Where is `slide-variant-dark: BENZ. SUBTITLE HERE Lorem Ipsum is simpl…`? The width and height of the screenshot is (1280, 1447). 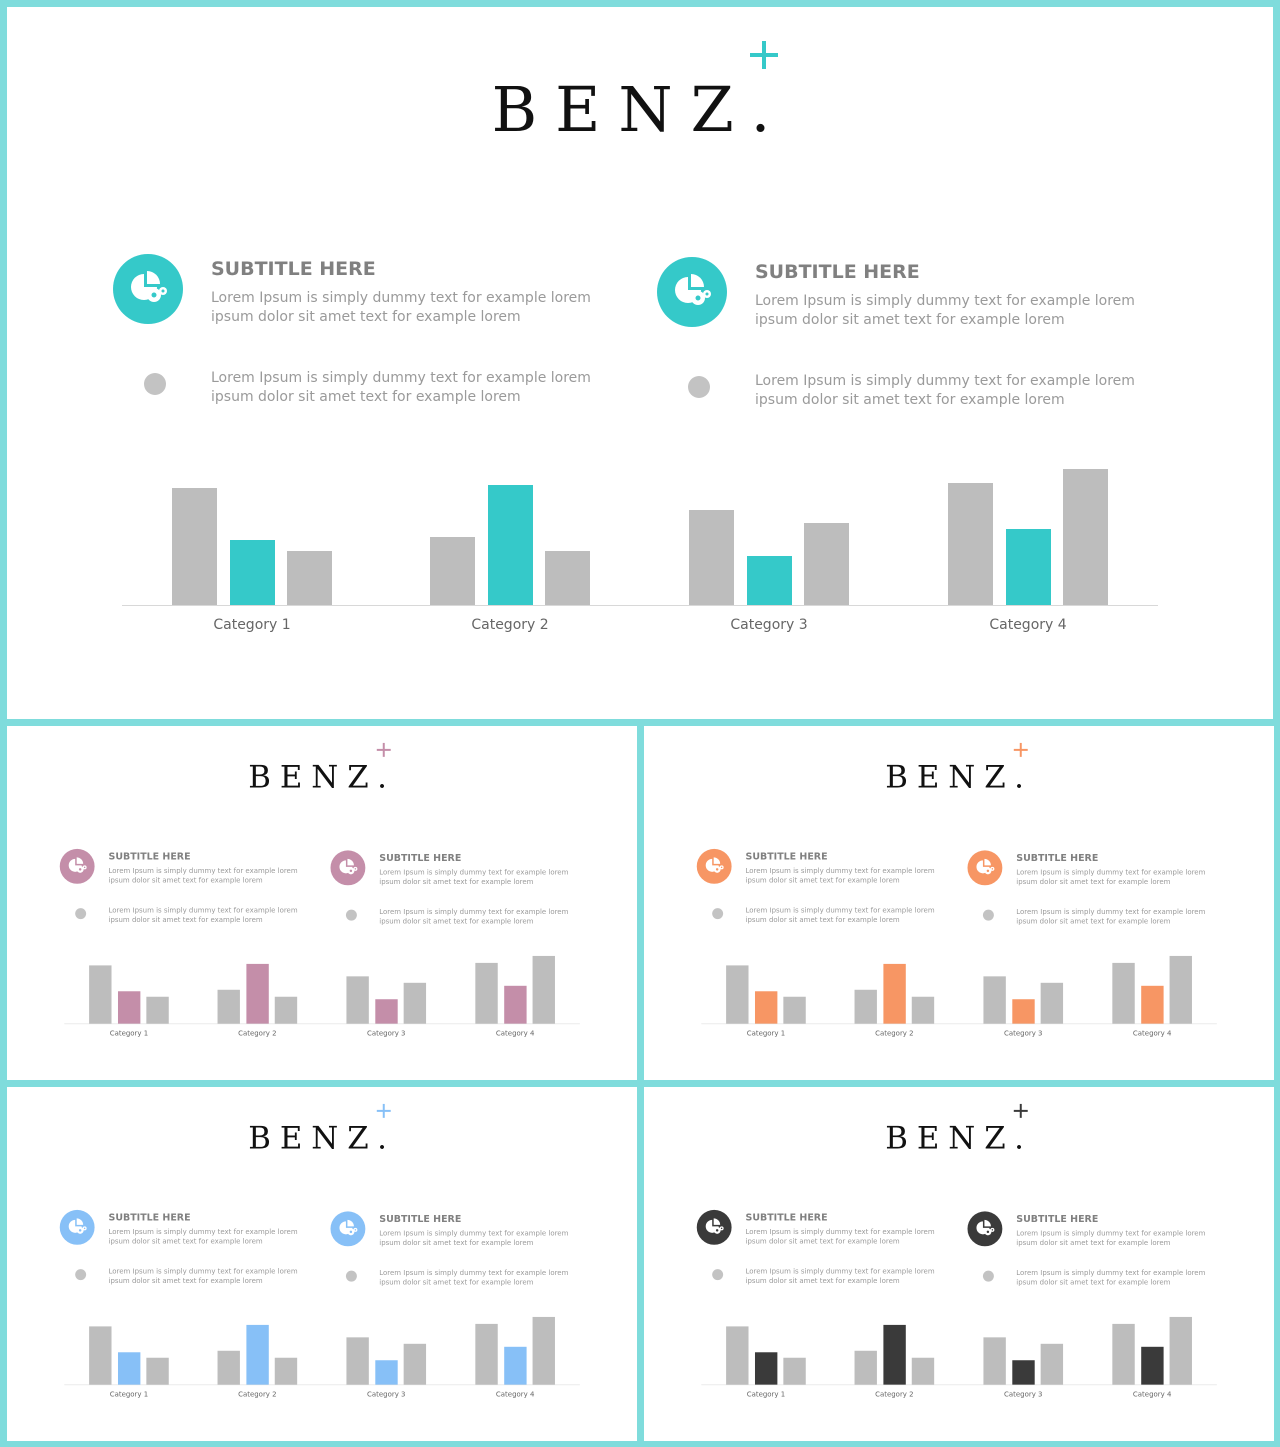 slide-variant-dark: BENZ. SUBTITLE HERE Lorem Ipsum is simpl… is located at coordinates (959, 1264).